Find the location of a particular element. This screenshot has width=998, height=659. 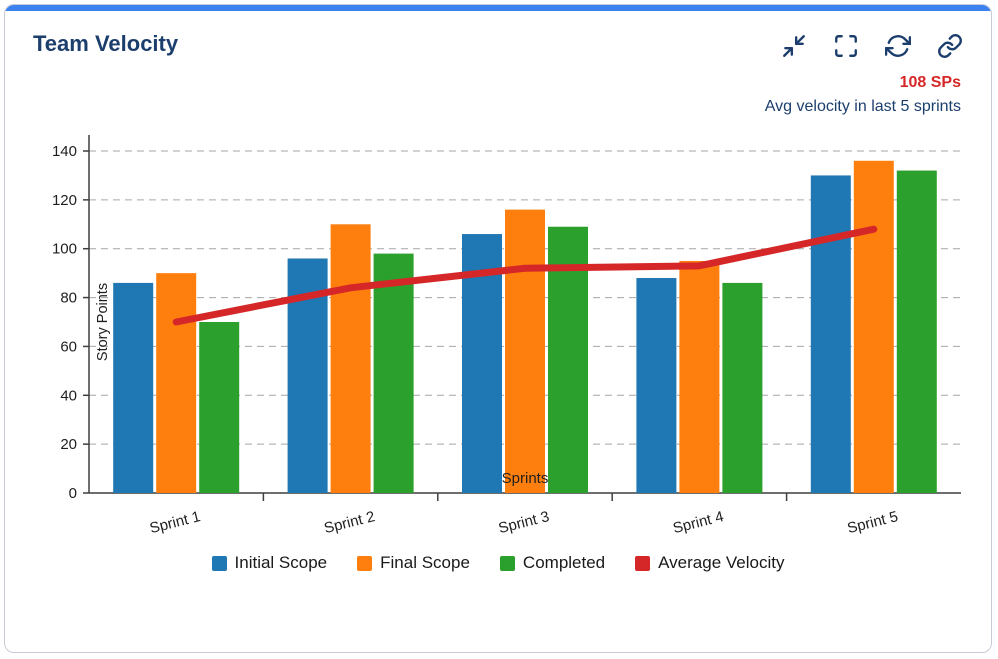

x-tick-label: Sprint 4 is located at coordinates (698, 522).